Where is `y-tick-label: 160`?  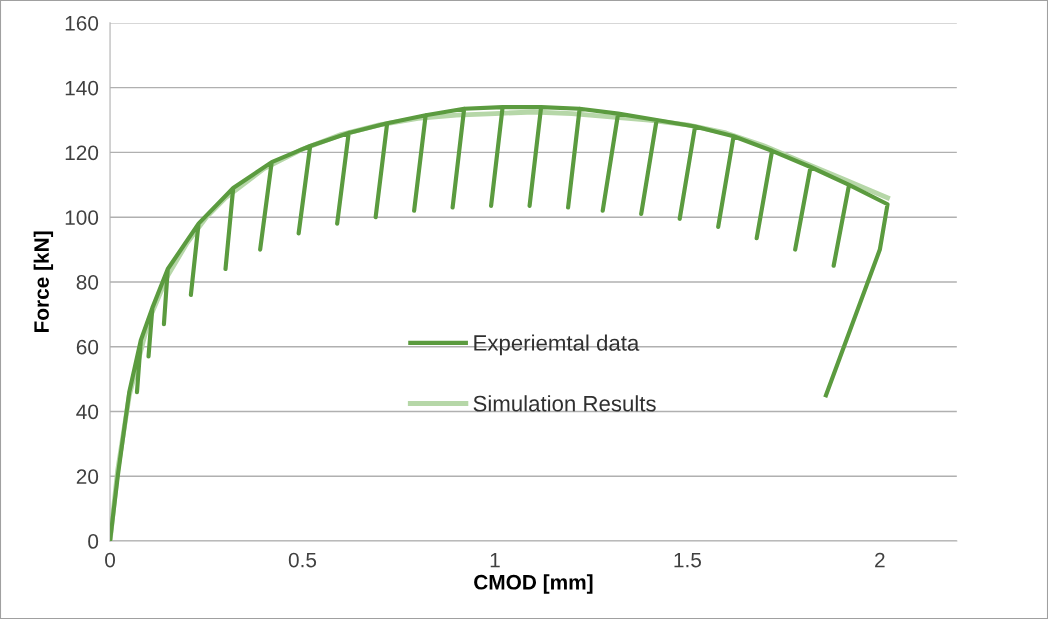 y-tick-label: 160 is located at coordinates (82, 23).